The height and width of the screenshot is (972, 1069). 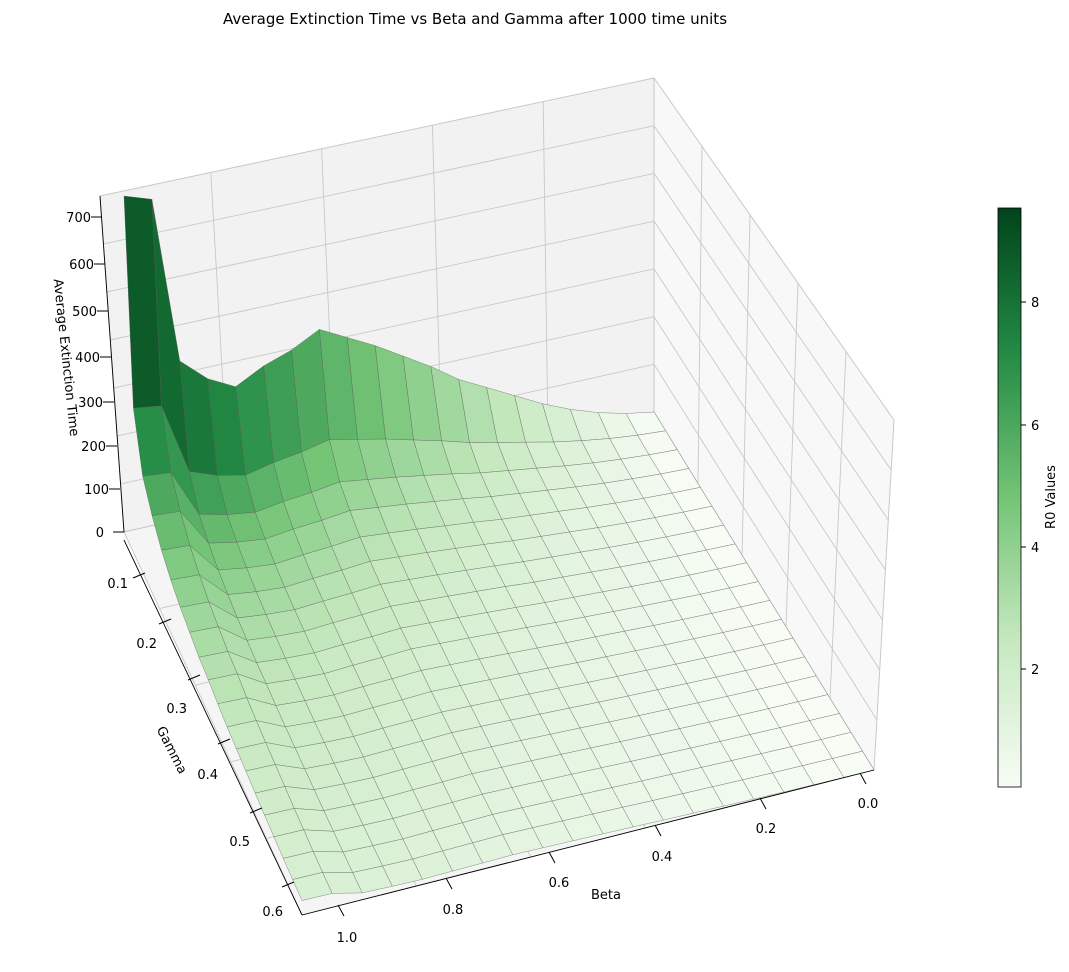 I want to click on z-tick: 600, so click(x=87, y=265).